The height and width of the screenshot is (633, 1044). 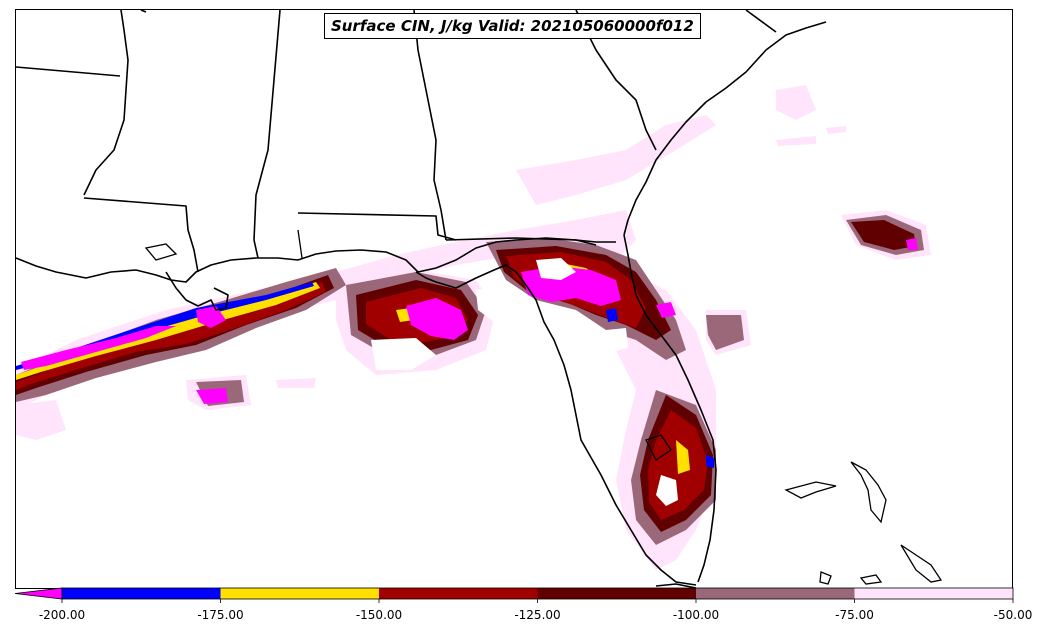 What do you see at coordinates (62, 615) in the screenshot?
I see `colorbar-tick-label: -200.00` at bounding box center [62, 615].